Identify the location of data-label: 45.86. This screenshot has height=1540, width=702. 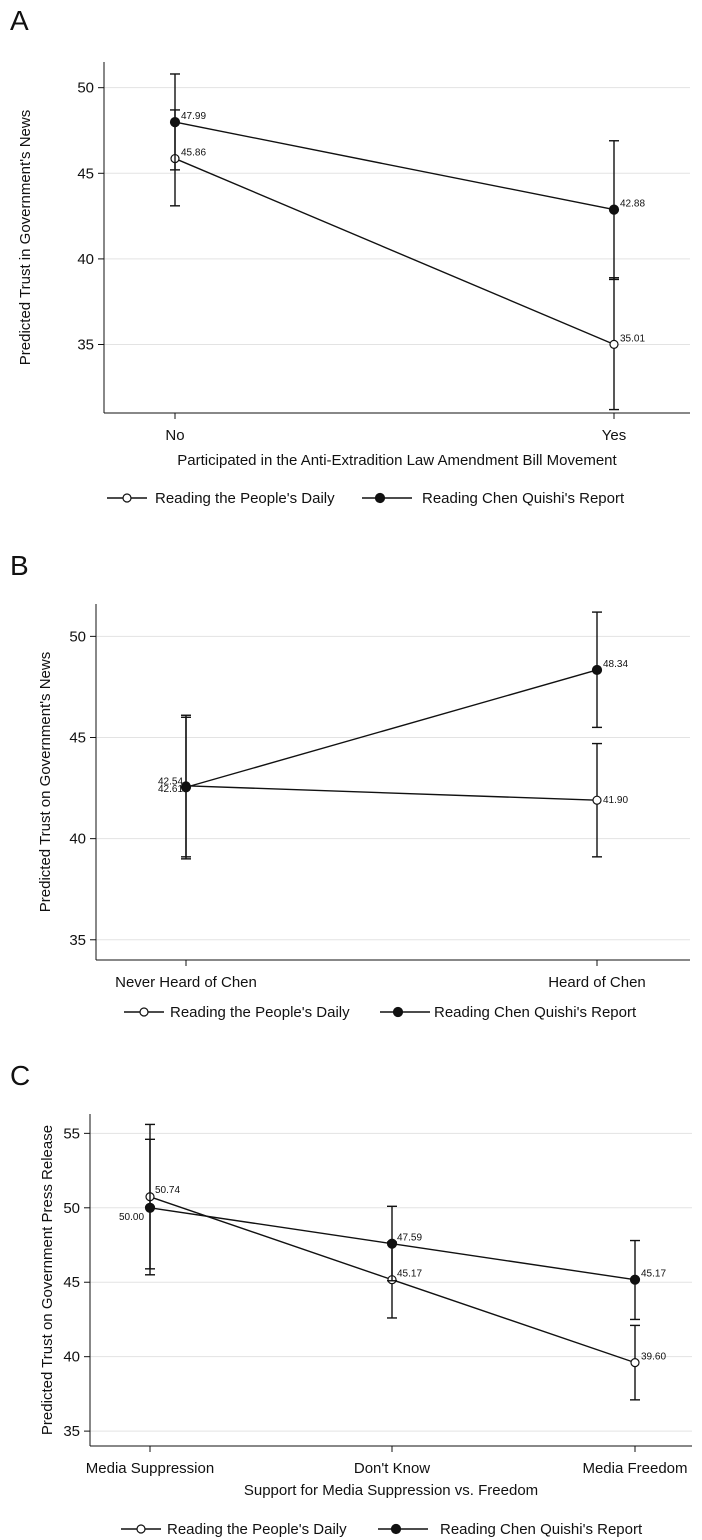
(193, 153).